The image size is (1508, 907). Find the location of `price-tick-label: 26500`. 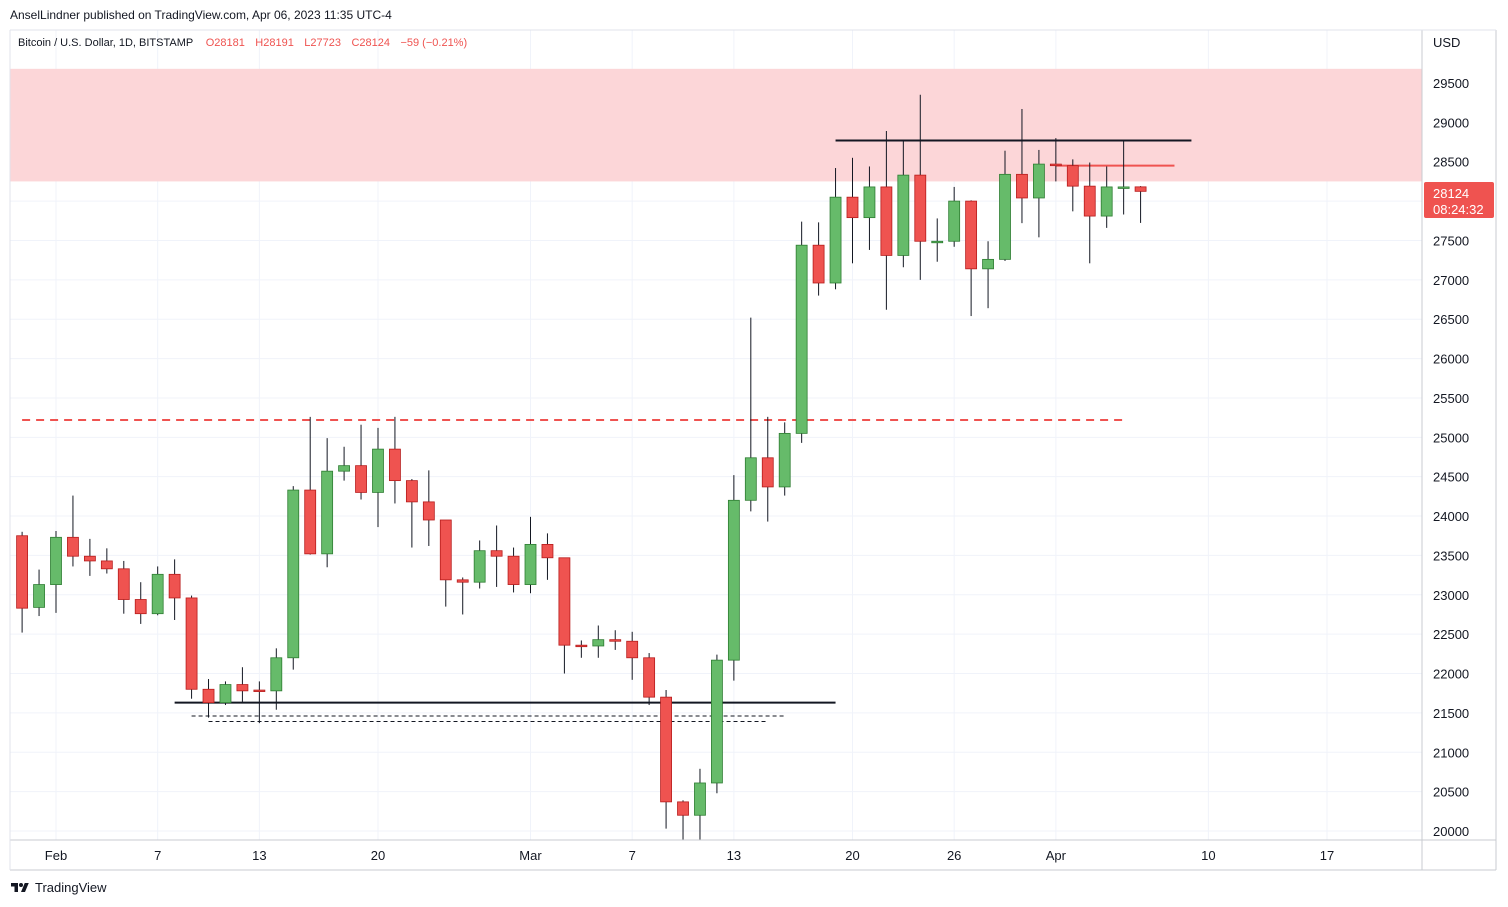

price-tick-label: 26500 is located at coordinates (1451, 319).